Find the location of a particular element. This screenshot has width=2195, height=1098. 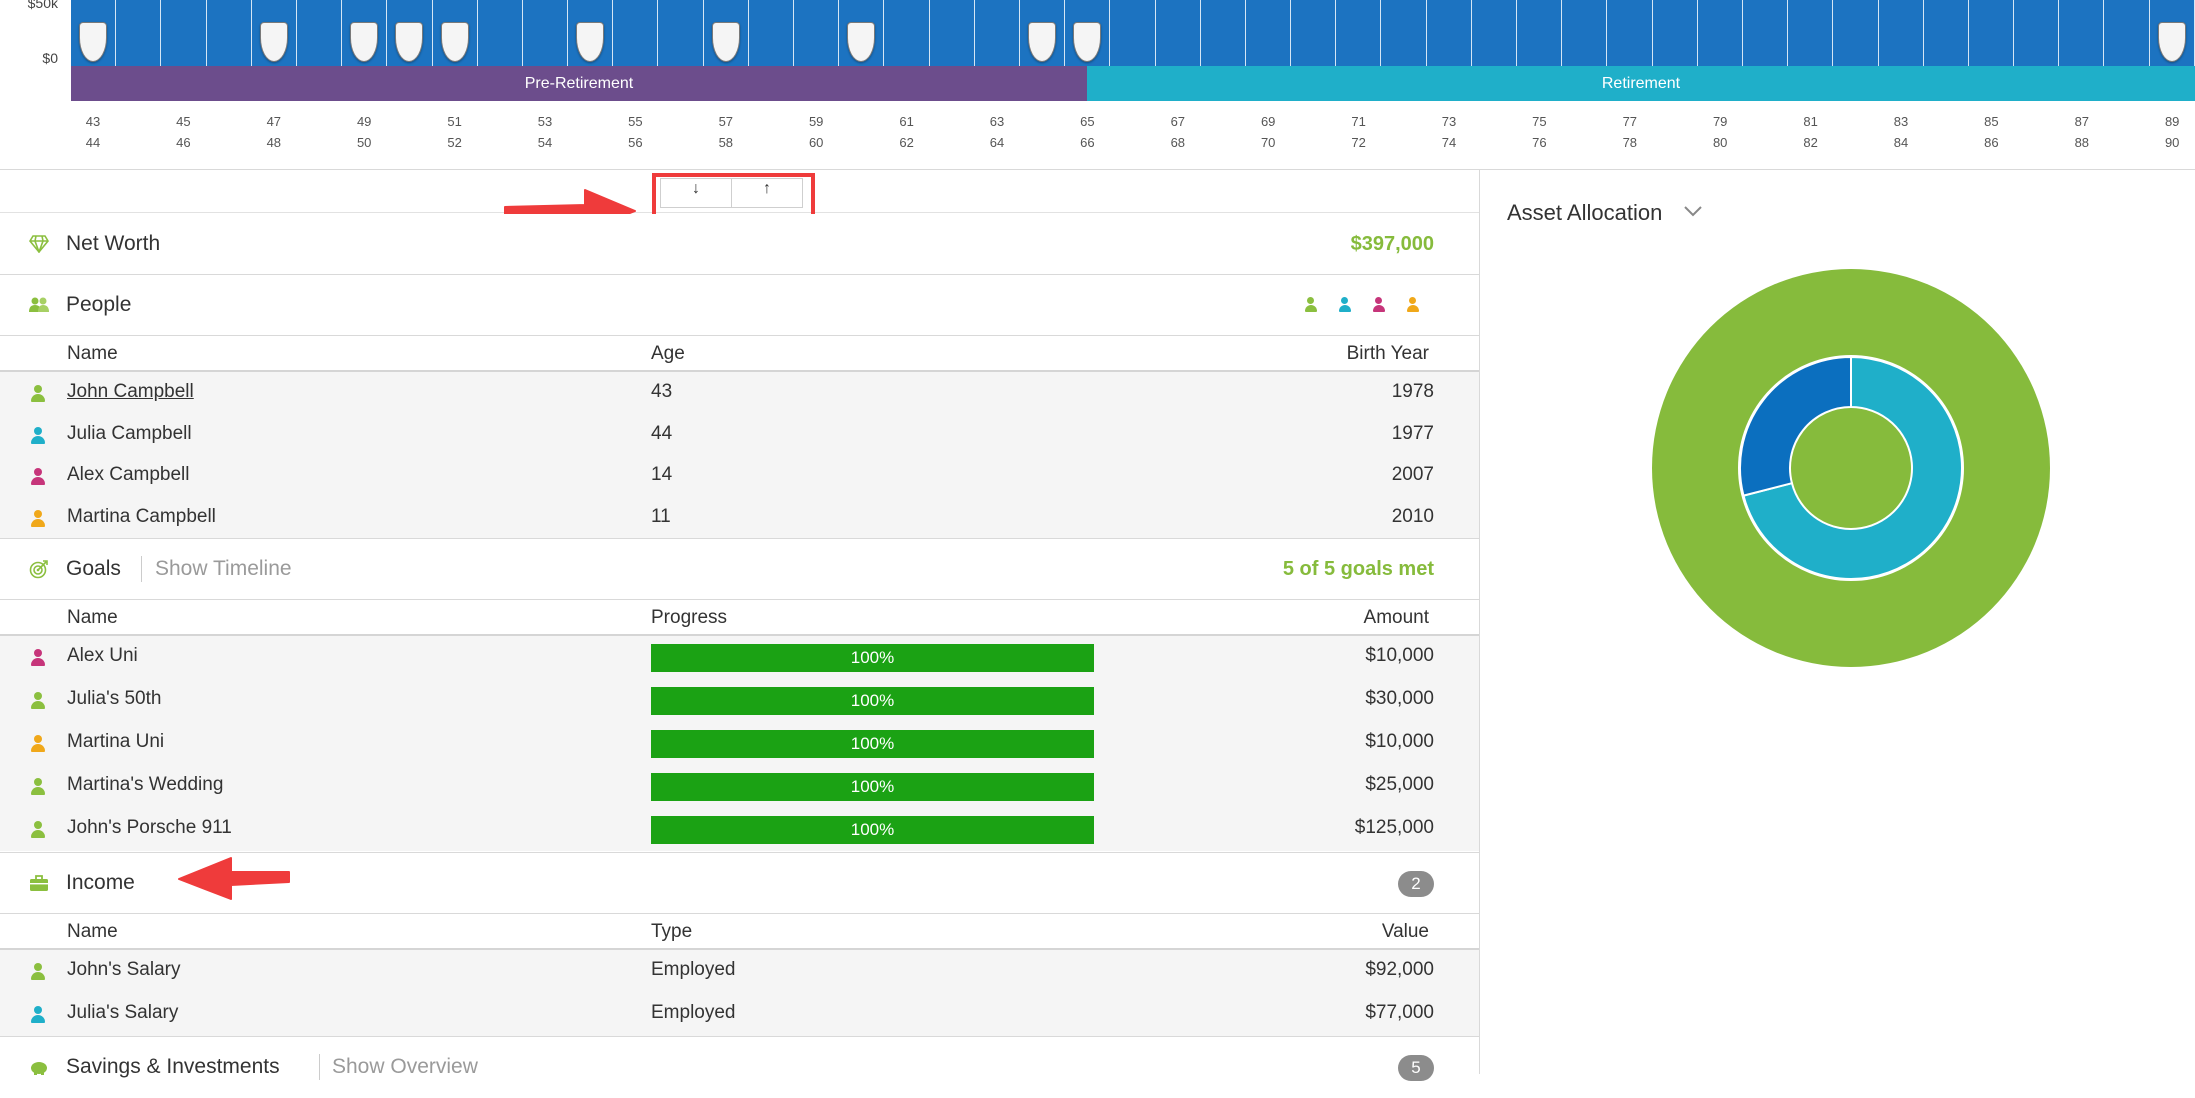

table-row: John Campbell 43 1978 is located at coordinates (739, 393).